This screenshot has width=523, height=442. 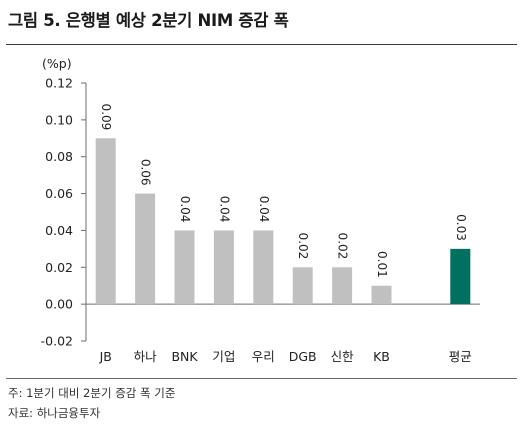 What do you see at coordinates (261, 378) in the screenshot?
I see `footer-rule` at bounding box center [261, 378].